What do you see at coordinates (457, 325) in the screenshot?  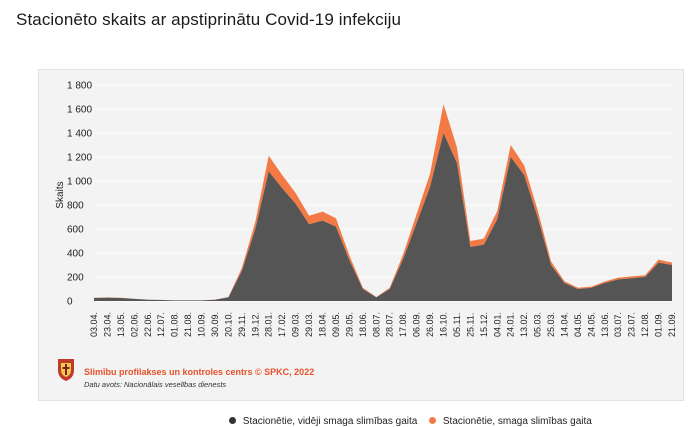 I see `x-tick-label: 05.11.` at bounding box center [457, 325].